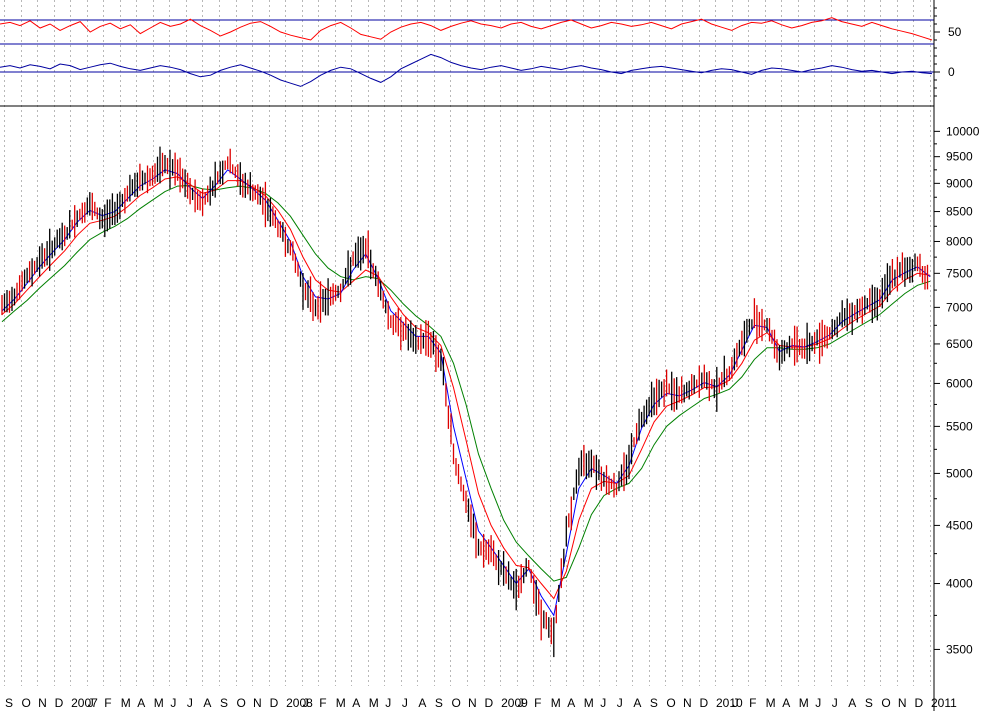 The width and height of the screenshot is (990, 711). What do you see at coordinates (959, 241) in the screenshot?
I see `price-tick-label: 8000` at bounding box center [959, 241].